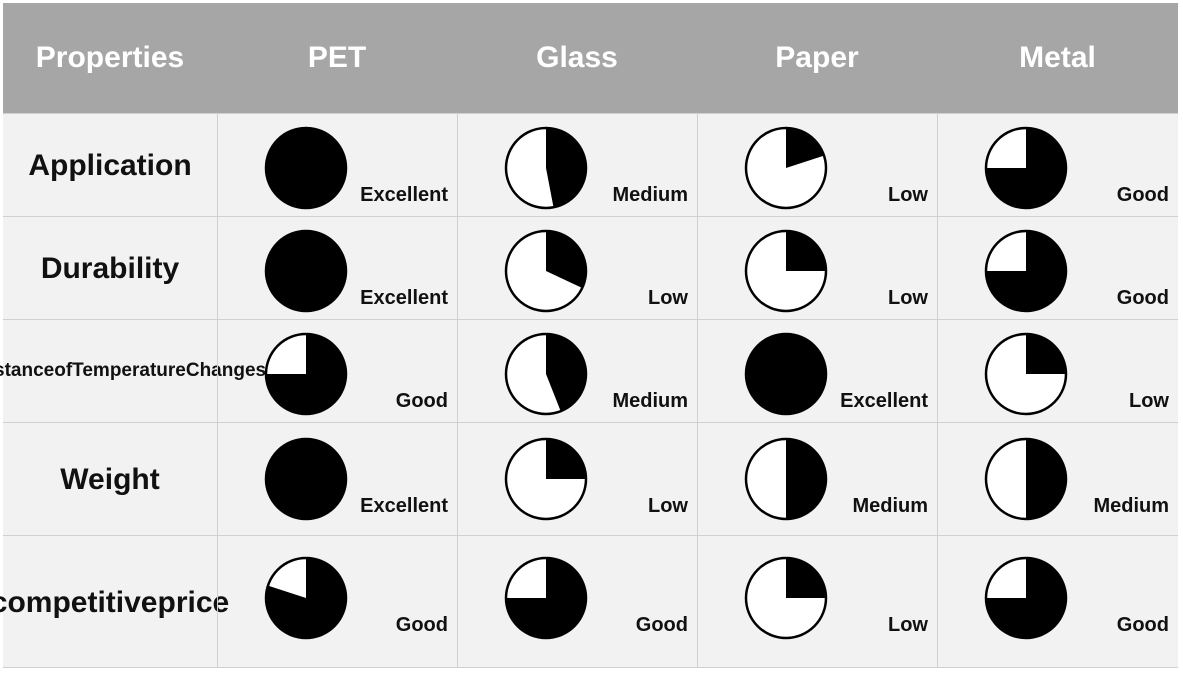  What do you see at coordinates (337, 57) in the screenshot?
I see `header-pet: PET` at bounding box center [337, 57].